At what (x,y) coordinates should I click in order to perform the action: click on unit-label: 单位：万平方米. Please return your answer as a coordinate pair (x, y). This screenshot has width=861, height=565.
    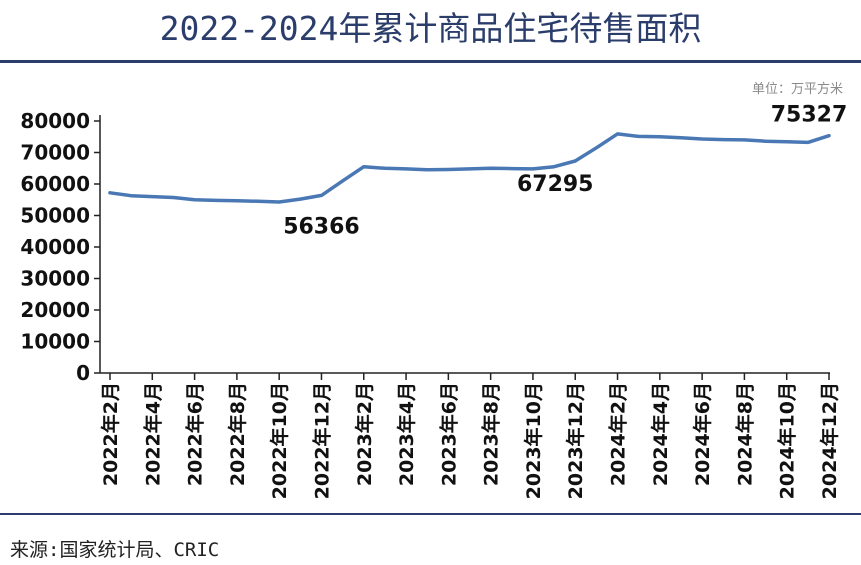
    Looking at the image, I should click on (797, 89).